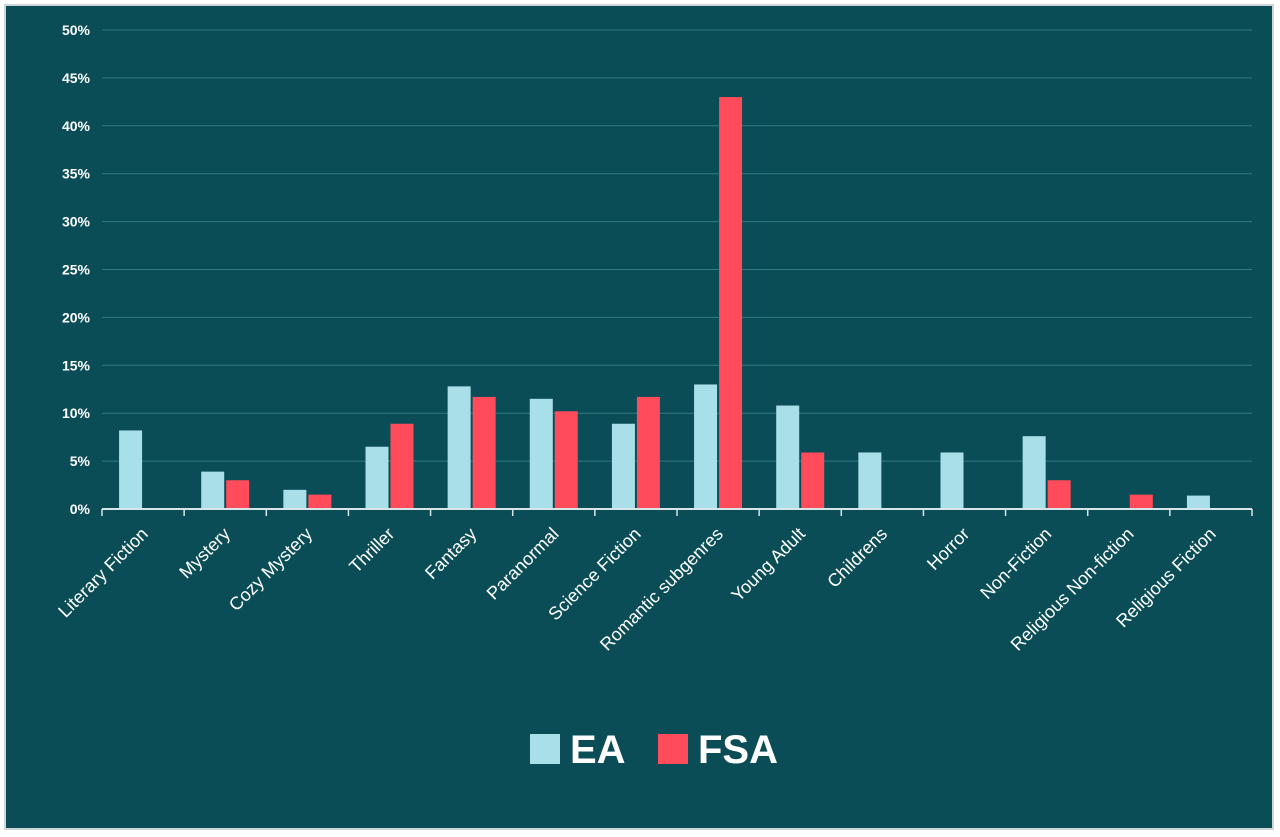 Image resolution: width=1280 pixels, height=837 pixels. I want to click on x-tick-label: Cozy Mystery, so click(270, 569).